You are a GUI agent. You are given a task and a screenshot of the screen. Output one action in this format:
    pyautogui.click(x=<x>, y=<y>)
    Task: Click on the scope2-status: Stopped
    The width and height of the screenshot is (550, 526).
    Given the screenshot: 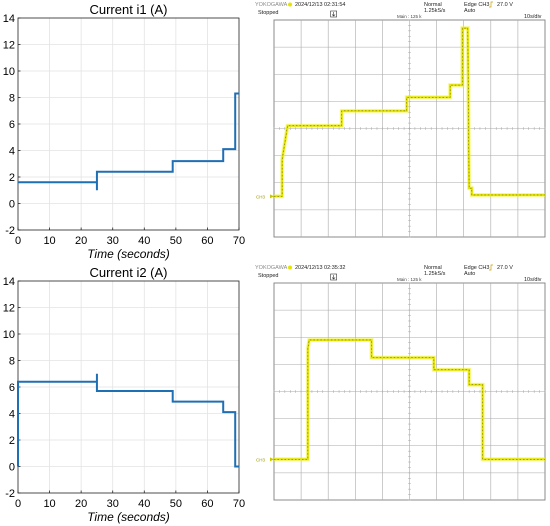 What is the action you would take?
    pyautogui.click(x=268, y=276)
    